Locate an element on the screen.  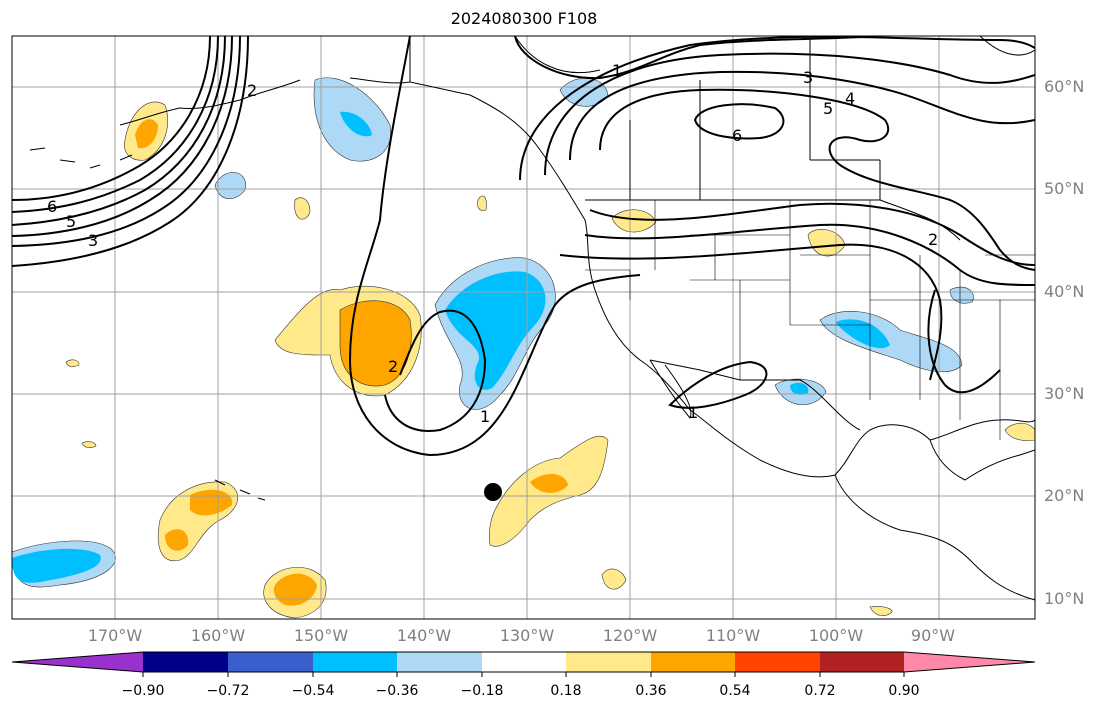
colorbar-tick-label: −0.18 is located at coordinates (482, 691).